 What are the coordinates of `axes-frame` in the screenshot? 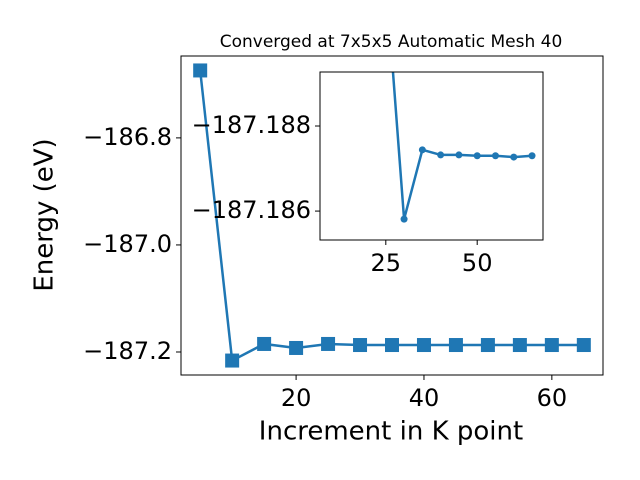 It's located at (431, 156).